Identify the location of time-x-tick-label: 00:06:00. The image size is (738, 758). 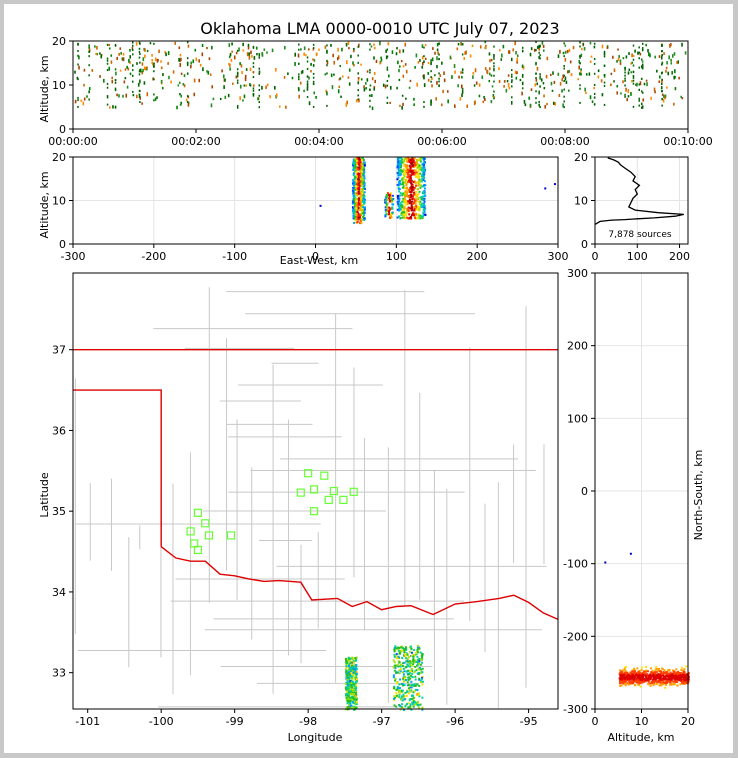
(441, 141).